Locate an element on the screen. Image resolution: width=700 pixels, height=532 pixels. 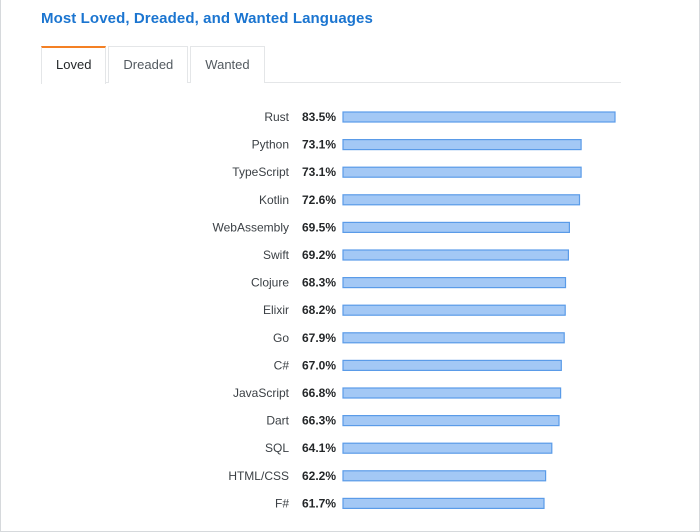
tab-dreaded: Dreaded is located at coordinates (148, 64).